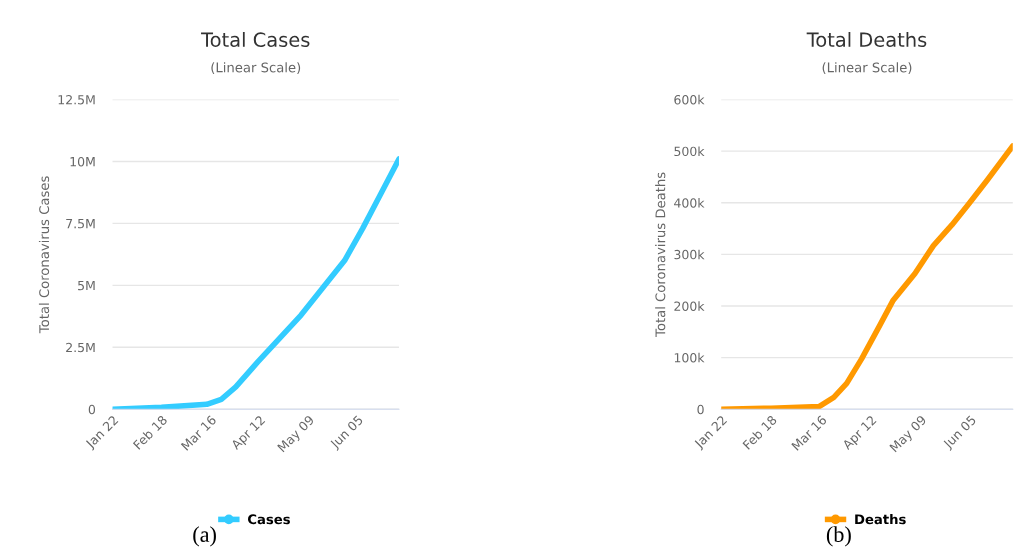 The height and width of the screenshot is (553, 1023). What do you see at coordinates (76, 100) in the screenshot?
I see `y-tick-label: 12.5M` at bounding box center [76, 100].